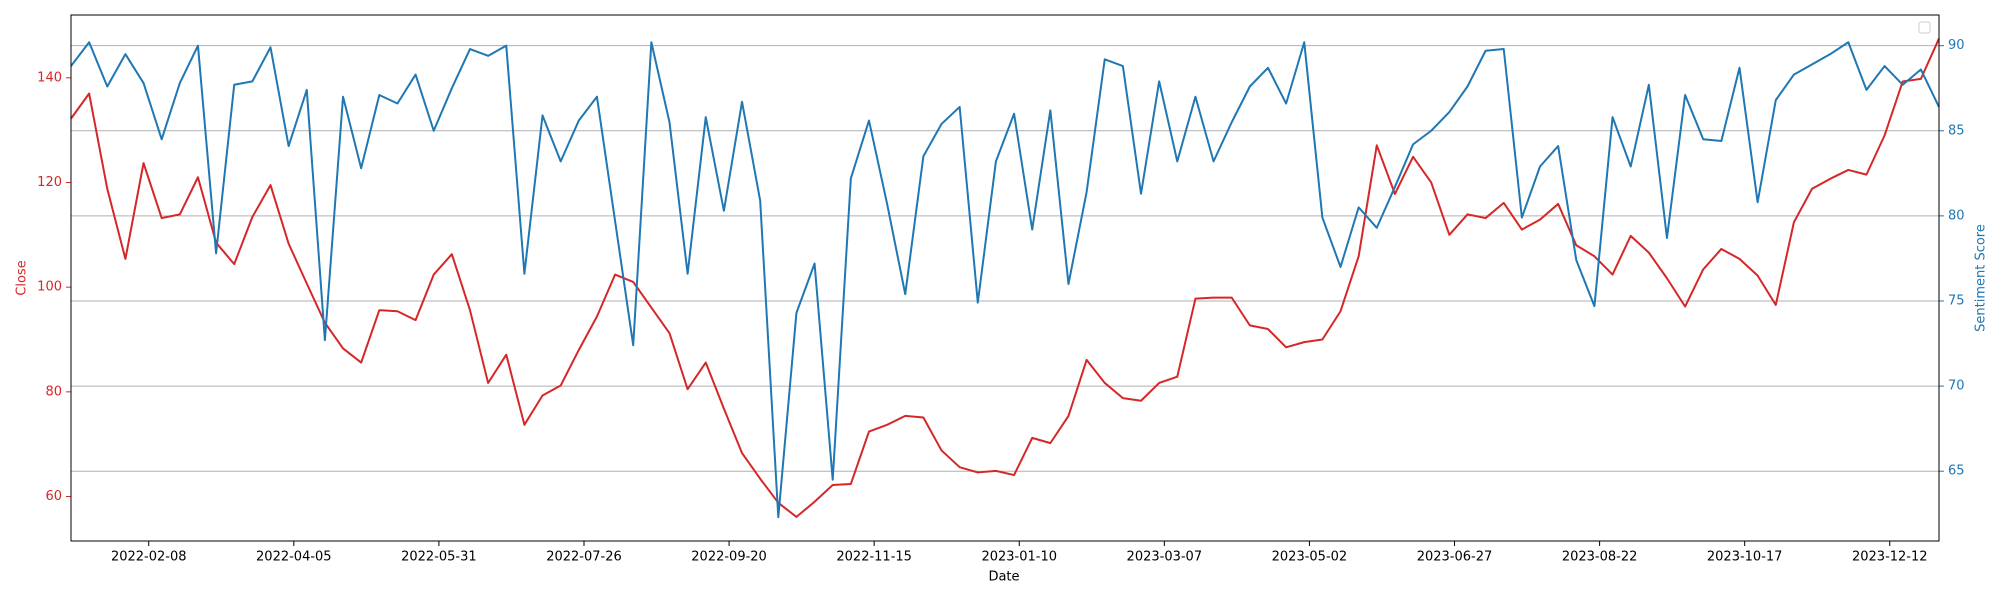  What do you see at coordinates (439, 557) in the screenshot?
I see `x-tick-label: 2022-05-31` at bounding box center [439, 557].